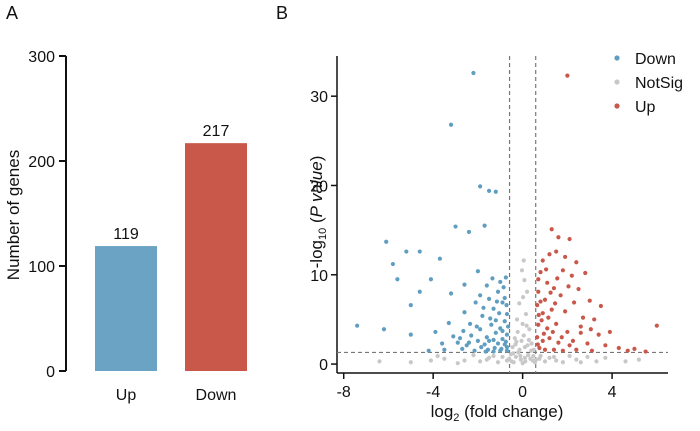  Describe the element at coordinates (50, 372) in the screenshot. I see `bar-y-tick-label: 0` at that location.